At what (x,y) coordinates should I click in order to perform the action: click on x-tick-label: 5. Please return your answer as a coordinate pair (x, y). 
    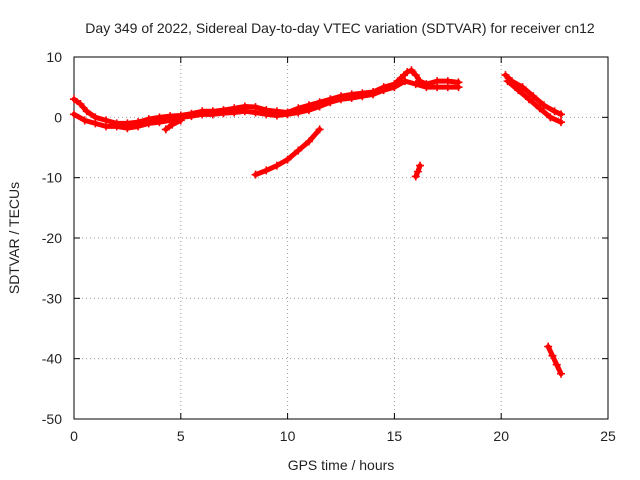
    Looking at the image, I should click on (181, 436).